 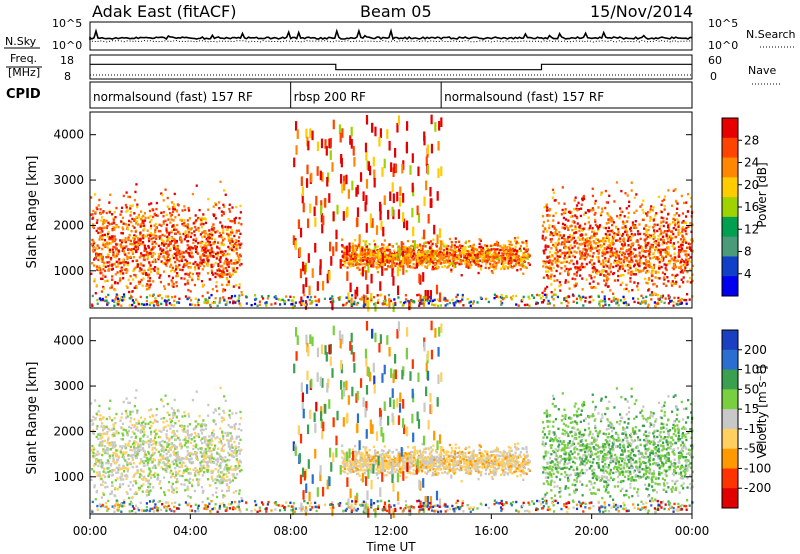 What do you see at coordinates (391, 34) in the screenshot?
I see `noise-sky-trace` at bounding box center [391, 34].